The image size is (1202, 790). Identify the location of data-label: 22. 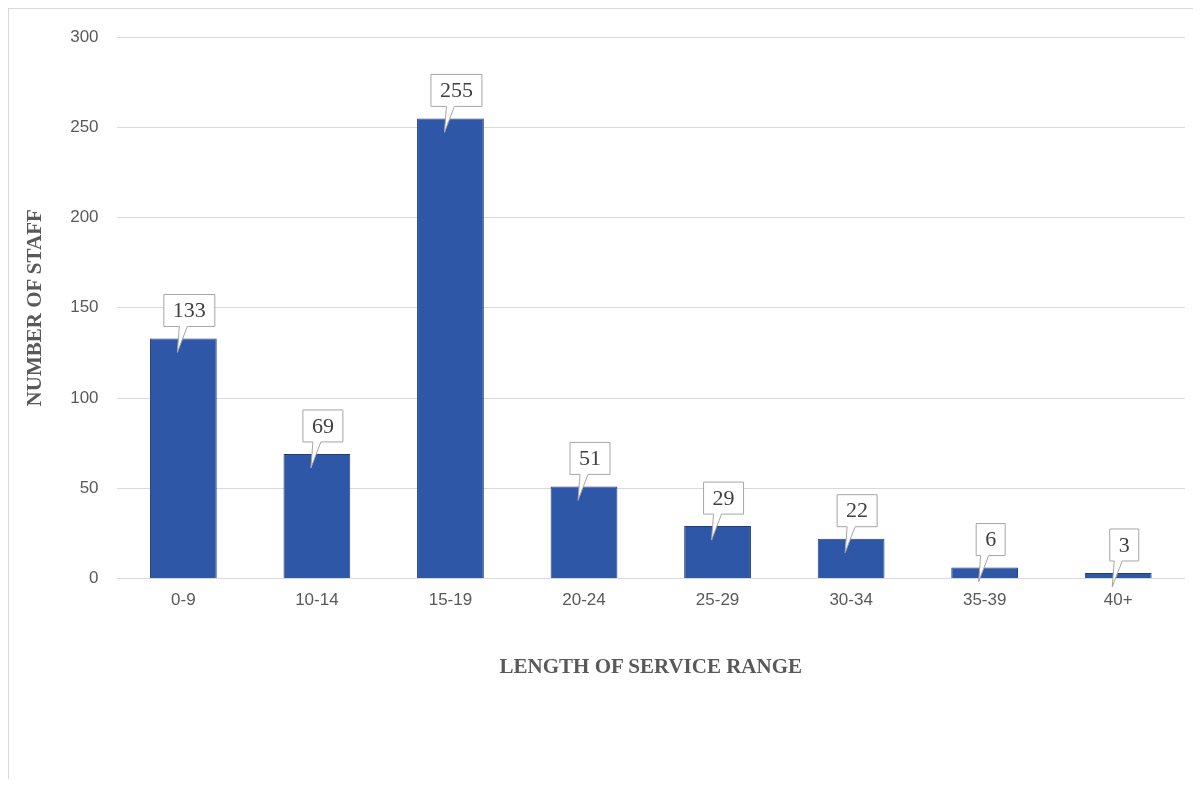
(857, 510).